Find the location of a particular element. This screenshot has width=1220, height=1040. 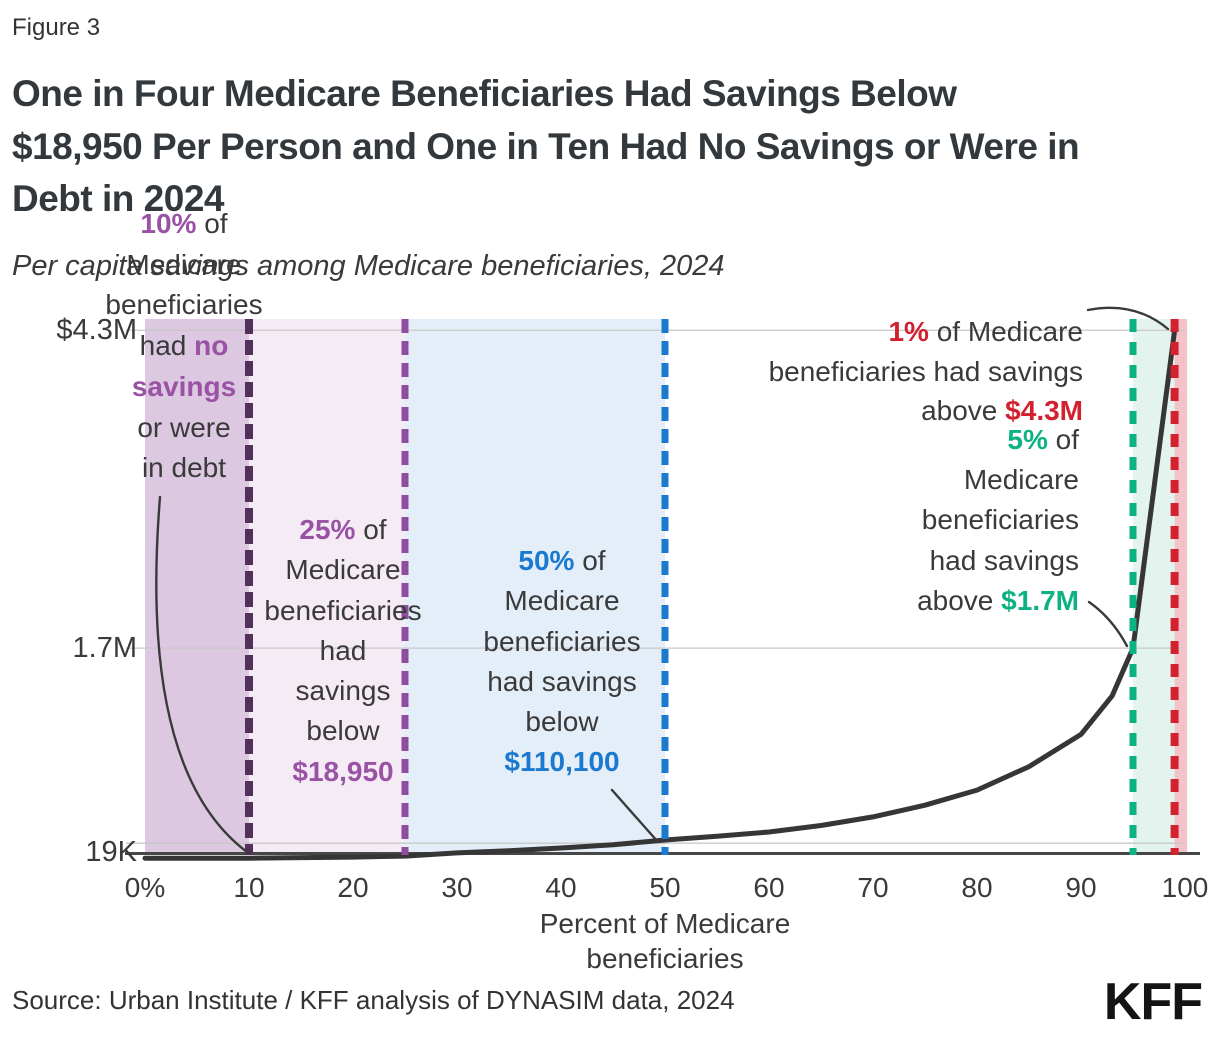

annotation-accent-text: 5% is located at coordinates (1027, 439).